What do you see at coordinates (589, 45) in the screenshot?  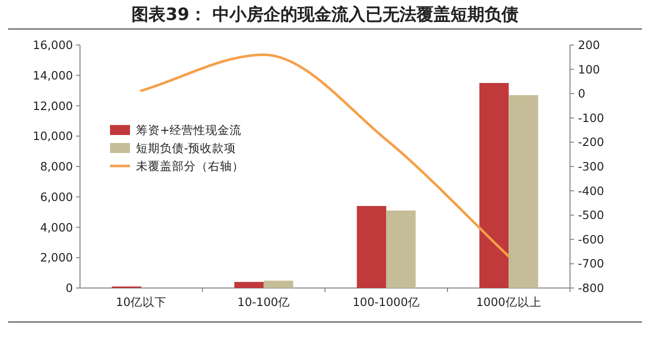 I see `y2-tick-label: 200` at bounding box center [589, 45].